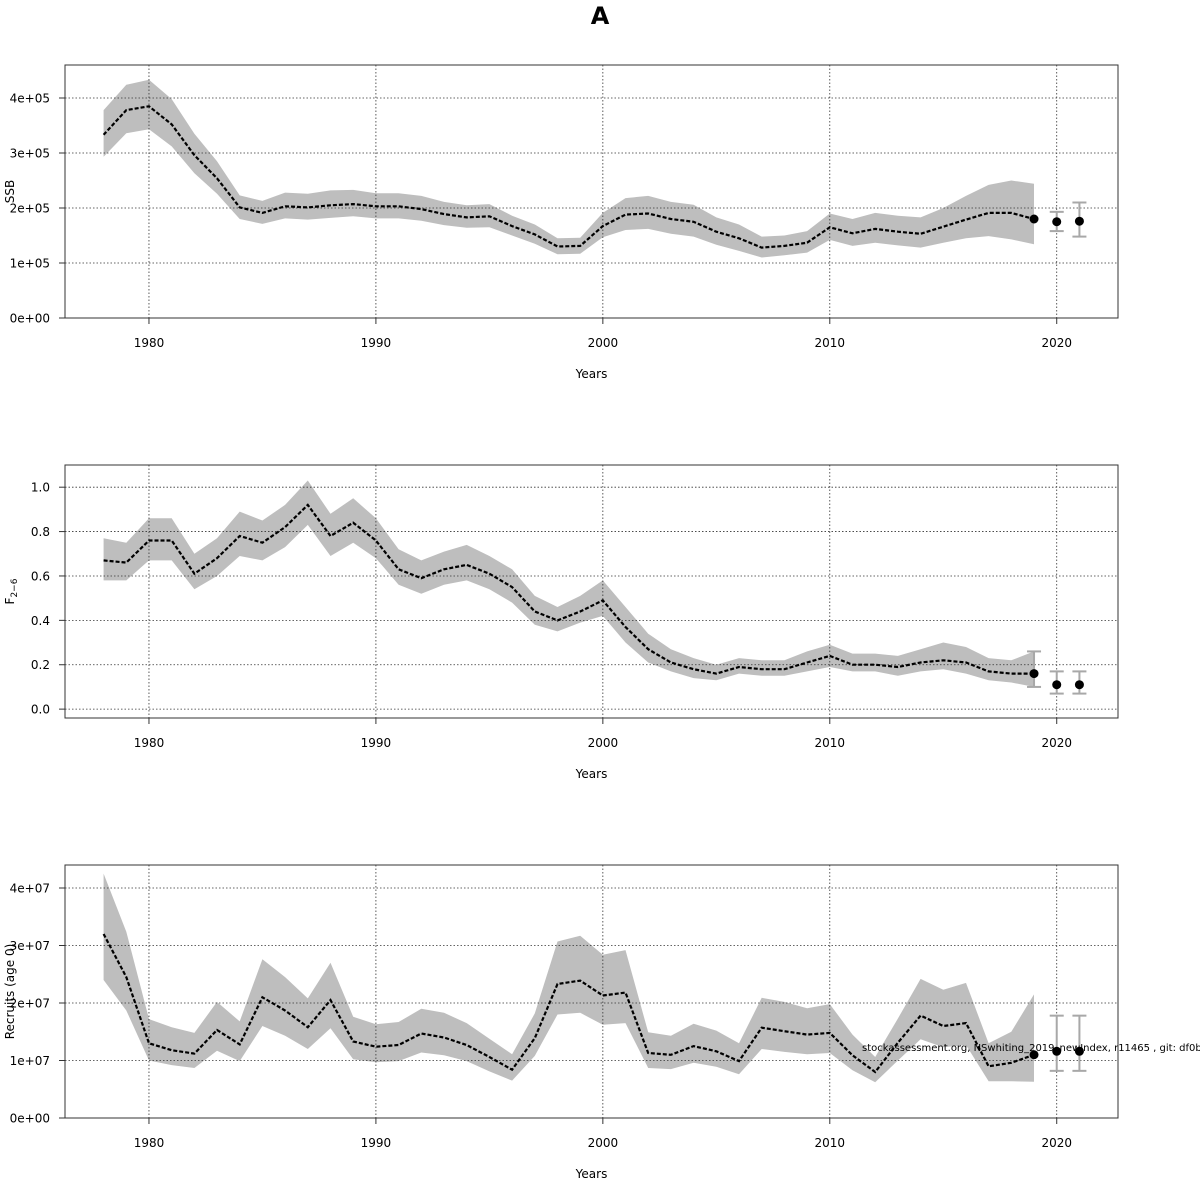  What do you see at coordinates (40, 532) in the screenshot?
I see `y-tick-label: 0.8` at bounding box center [40, 532].